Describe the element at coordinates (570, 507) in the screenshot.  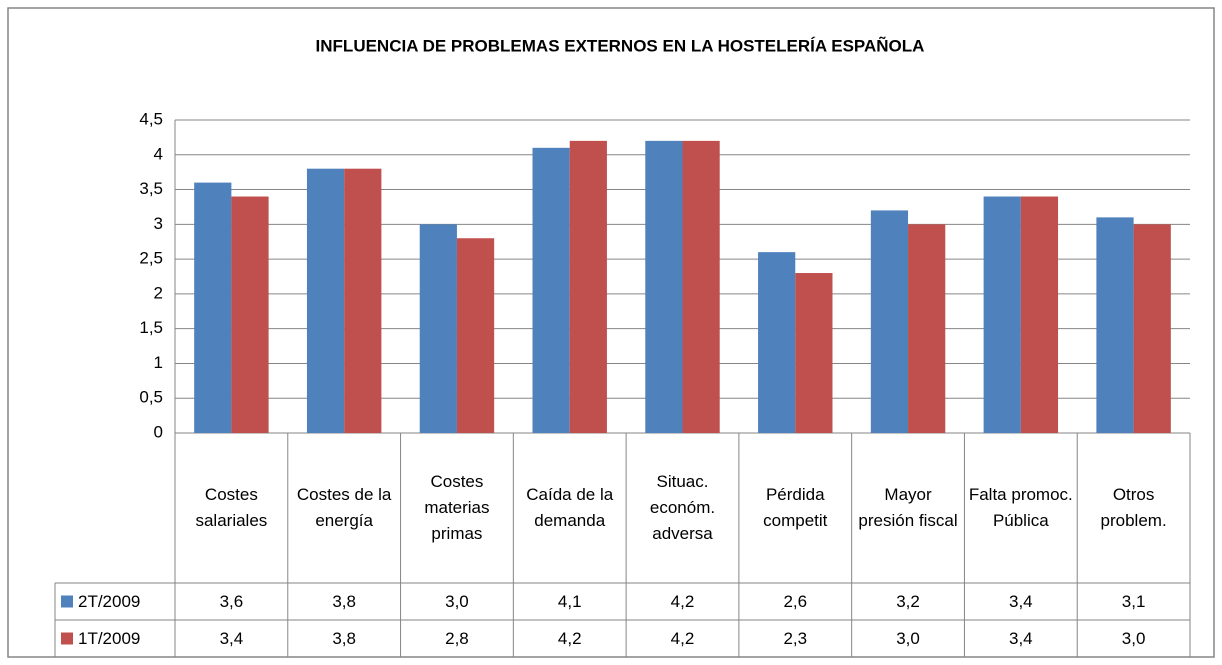
I see `category-label: Caída de la demanda` at that location.